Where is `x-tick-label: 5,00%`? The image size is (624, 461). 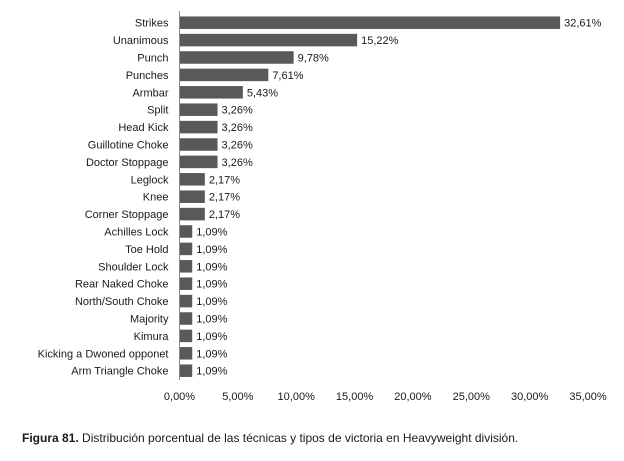 x-tick-label: 5,00% is located at coordinates (237, 397).